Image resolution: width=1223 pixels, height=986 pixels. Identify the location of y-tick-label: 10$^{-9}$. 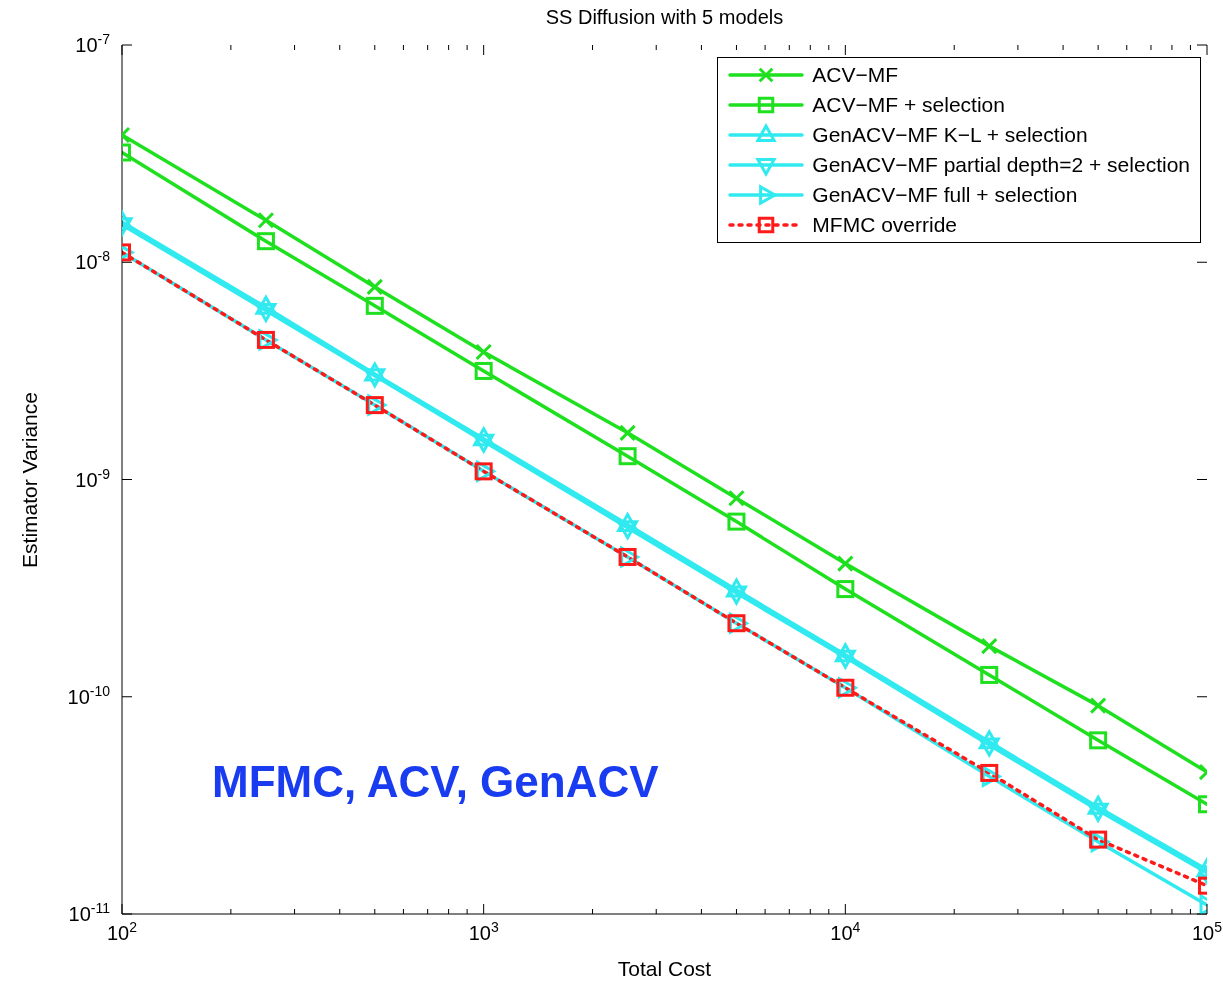
(93, 478).